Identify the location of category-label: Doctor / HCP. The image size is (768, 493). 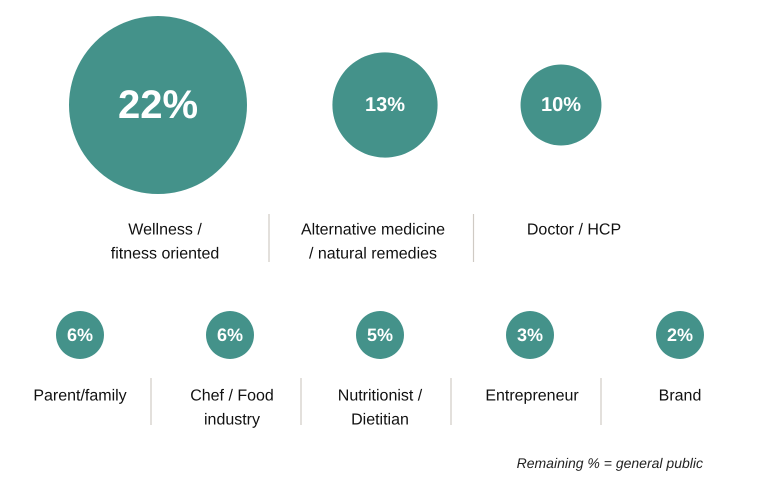
(574, 230).